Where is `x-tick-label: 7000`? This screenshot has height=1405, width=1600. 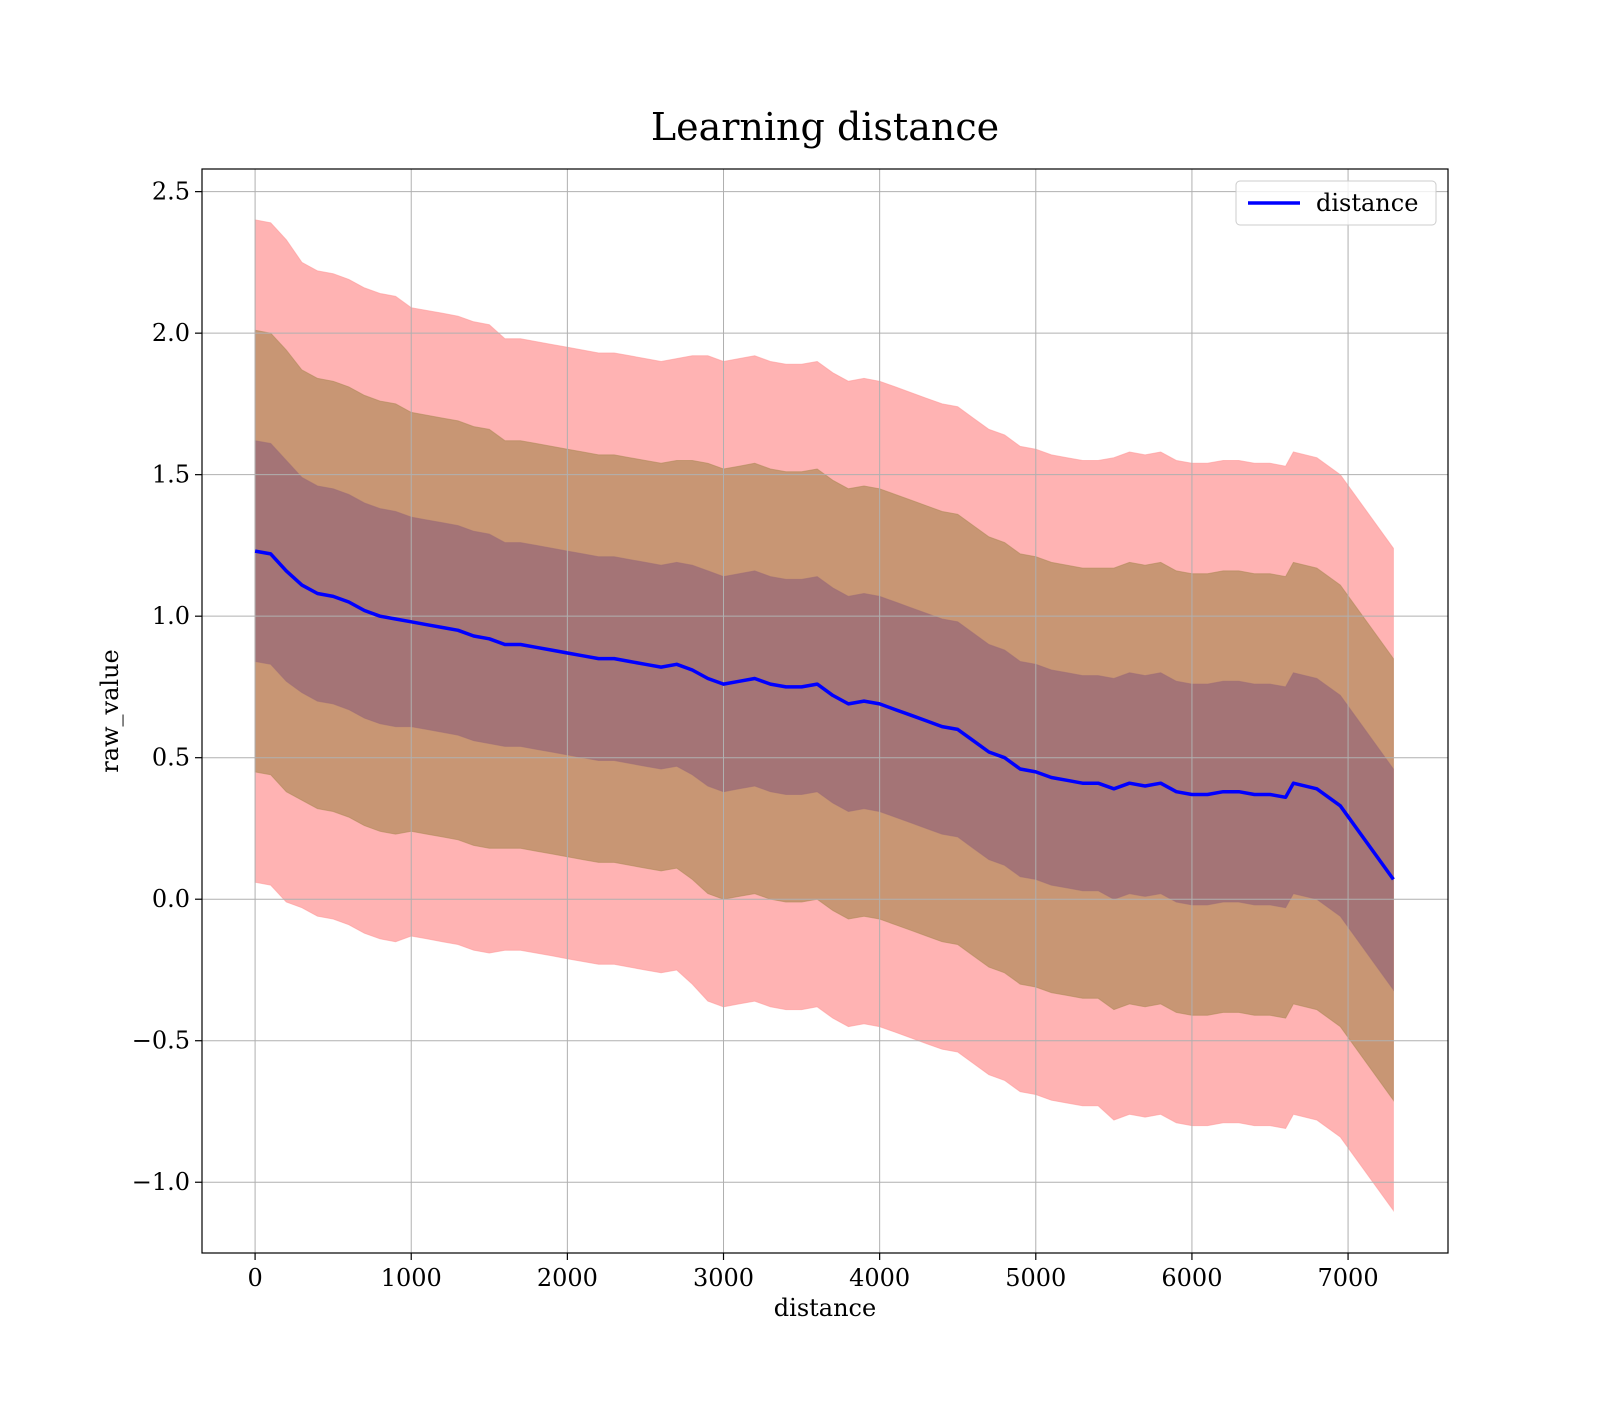
x-tick-label: 7000 is located at coordinates (1348, 1278).